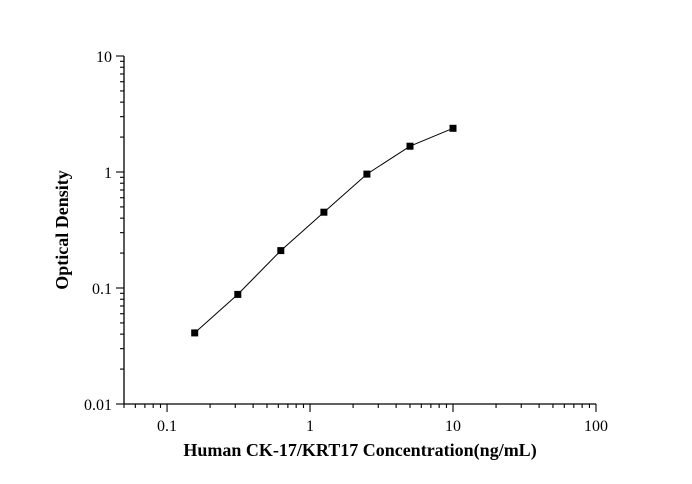 This screenshot has height=484, width=692. I want to click on x-tick-label: 0.1, so click(167, 426).